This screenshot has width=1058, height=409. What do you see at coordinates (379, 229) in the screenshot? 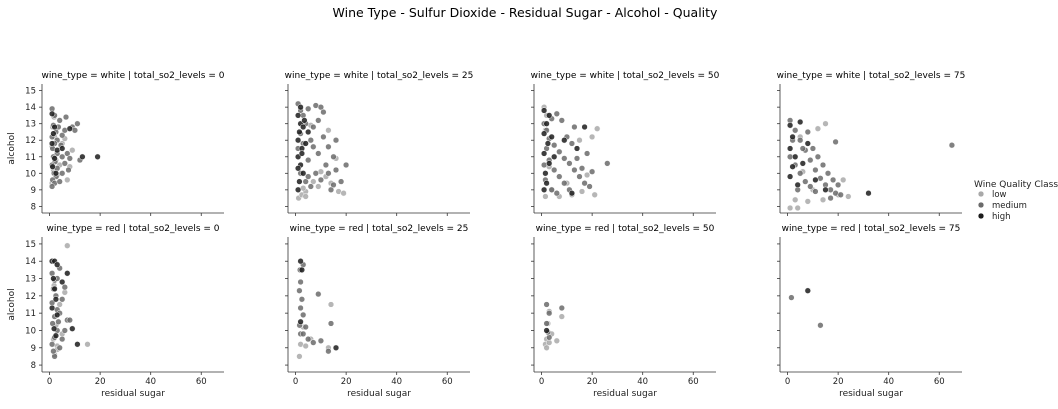
I see `panel-title: wine_type = red | total_so2_levels = 25` at bounding box center [379, 229].